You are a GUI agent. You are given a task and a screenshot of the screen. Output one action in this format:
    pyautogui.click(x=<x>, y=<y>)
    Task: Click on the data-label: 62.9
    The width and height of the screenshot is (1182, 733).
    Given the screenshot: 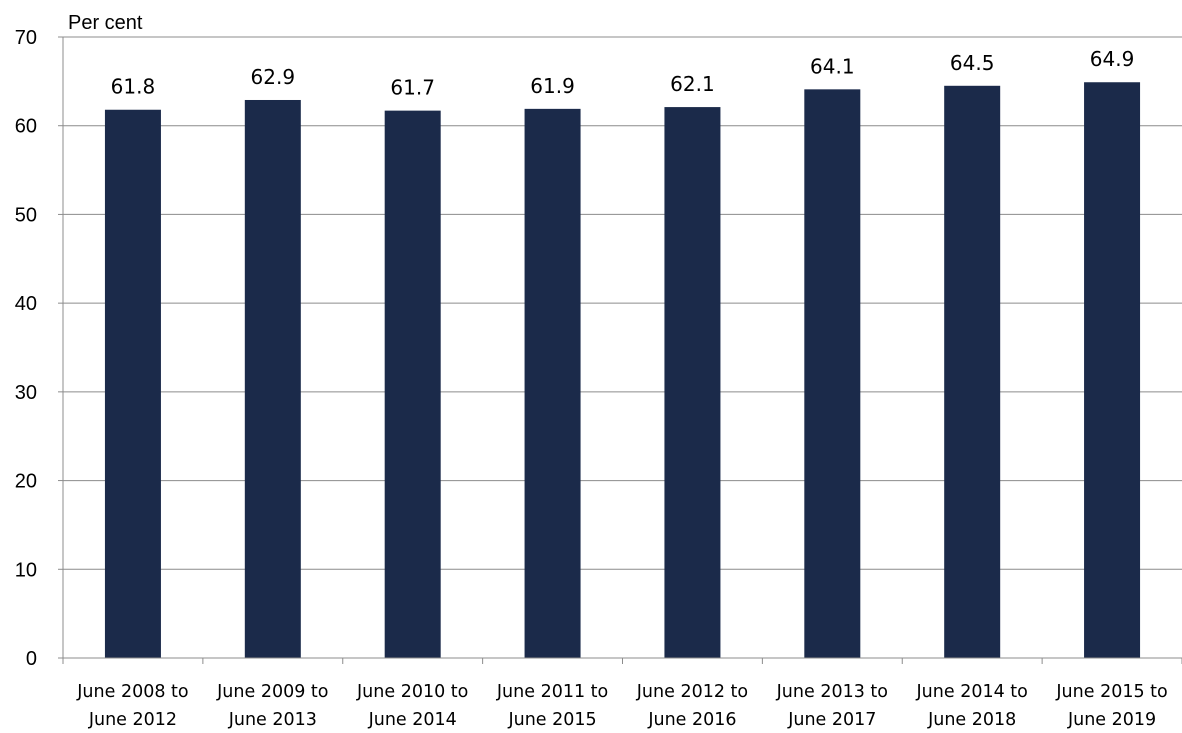 What is the action you would take?
    pyautogui.click(x=273, y=77)
    